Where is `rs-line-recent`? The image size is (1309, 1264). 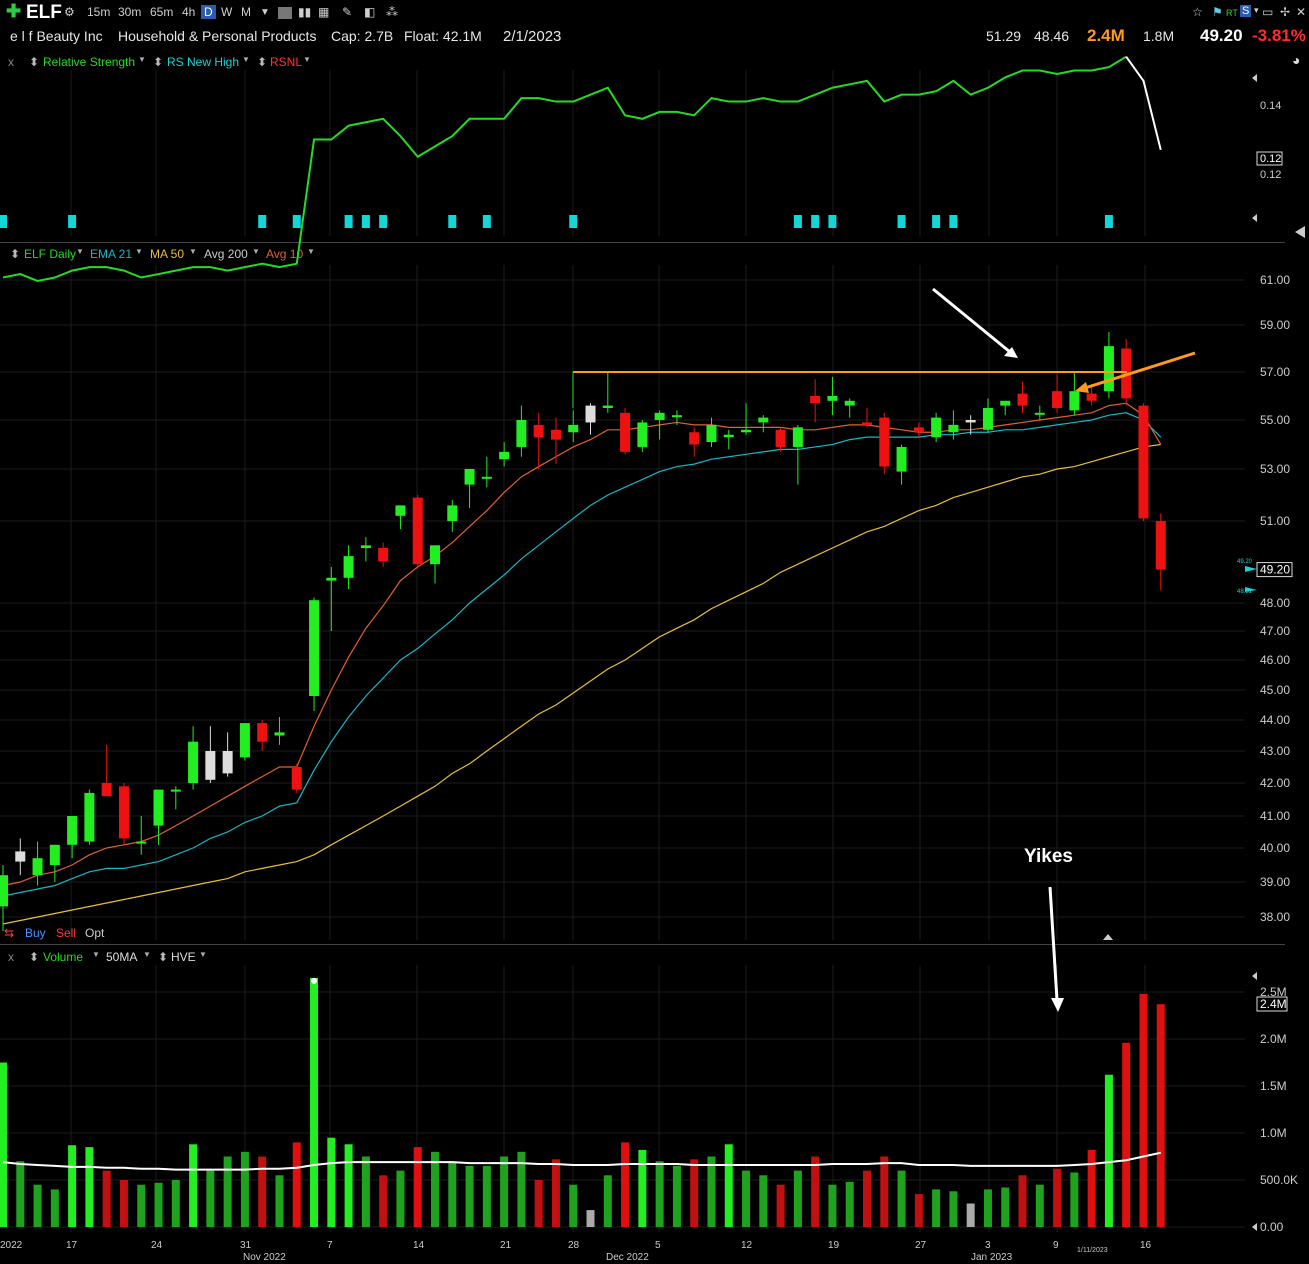
rs-line-recent is located at coordinates (1143, 103).